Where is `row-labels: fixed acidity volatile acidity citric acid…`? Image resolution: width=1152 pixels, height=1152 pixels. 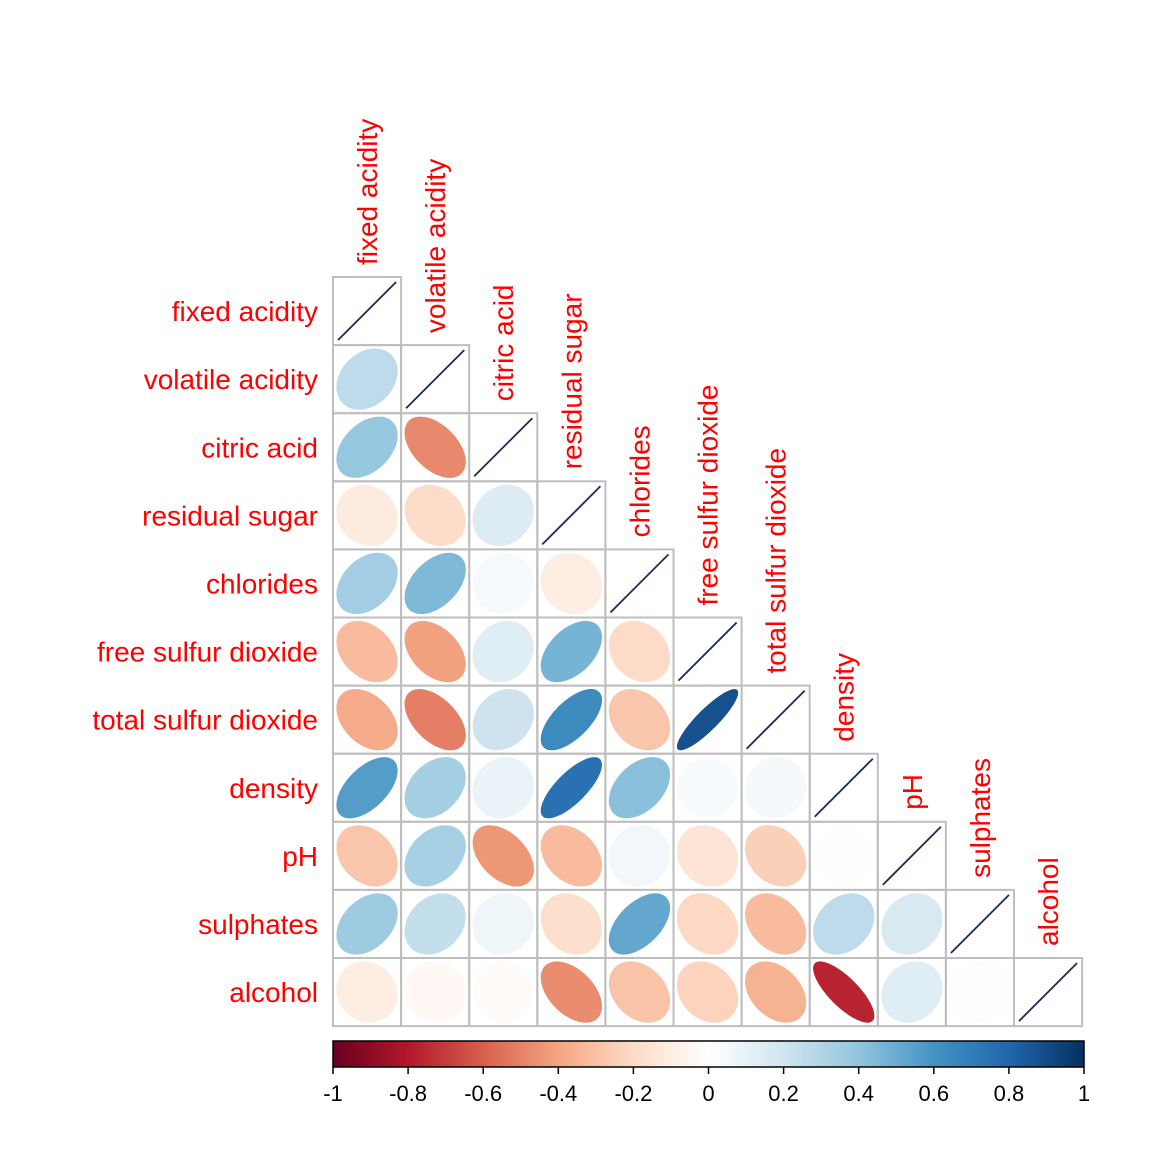 row-labels: fixed acidity volatile acidity citric acid… is located at coordinates (205, 652).